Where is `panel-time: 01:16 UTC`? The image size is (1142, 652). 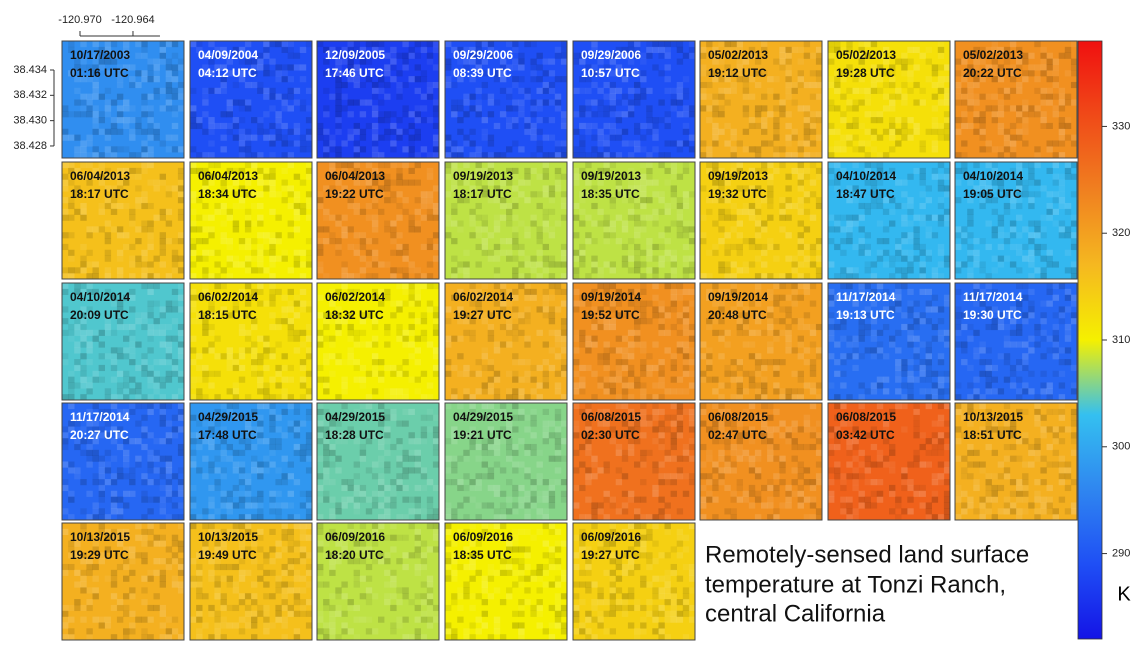 panel-time: 01:16 UTC is located at coordinates (99, 73).